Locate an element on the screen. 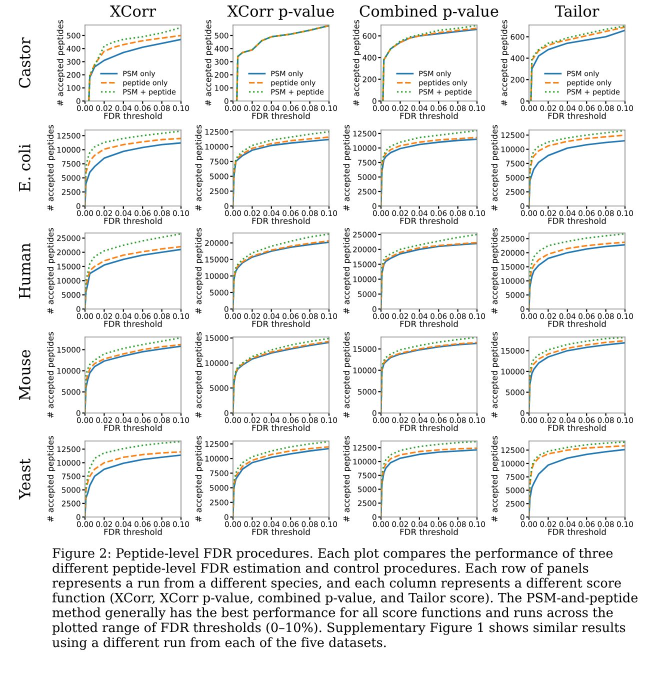  chart-title: XCorr p-value is located at coordinates (280, 12).